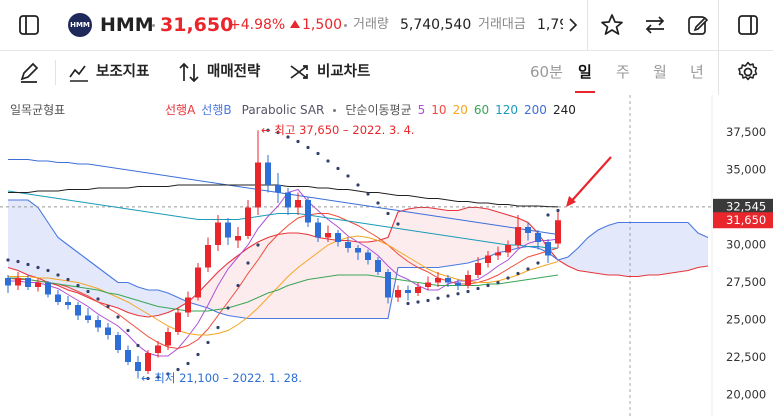  What do you see at coordinates (234, 72) in the screenshot?
I see `strategy-button: 매매전략` at bounding box center [234, 72].